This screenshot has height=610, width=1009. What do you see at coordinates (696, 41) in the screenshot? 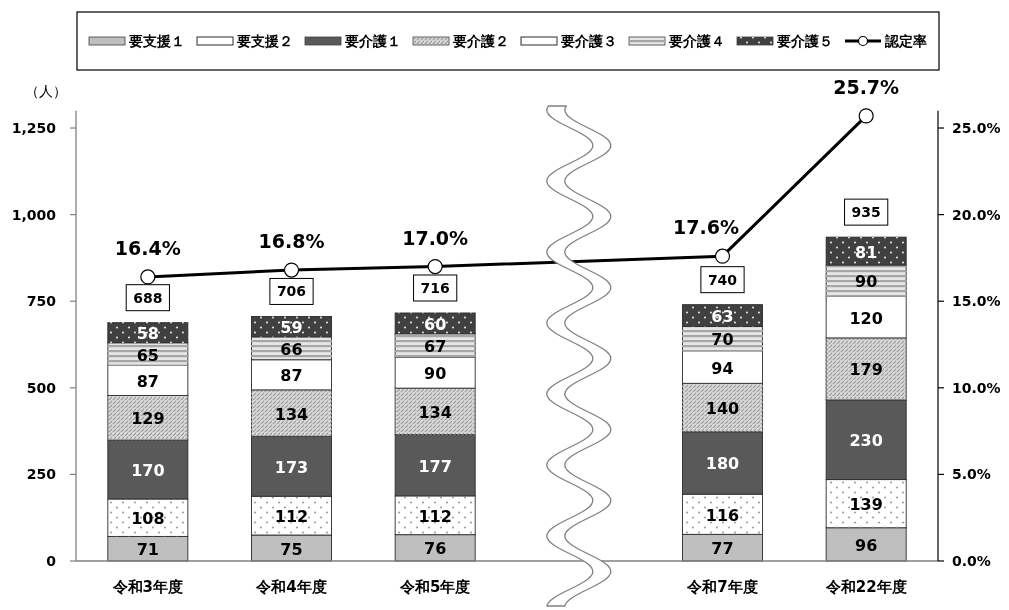
I see `legend-label: 要介護４` at bounding box center [696, 41].